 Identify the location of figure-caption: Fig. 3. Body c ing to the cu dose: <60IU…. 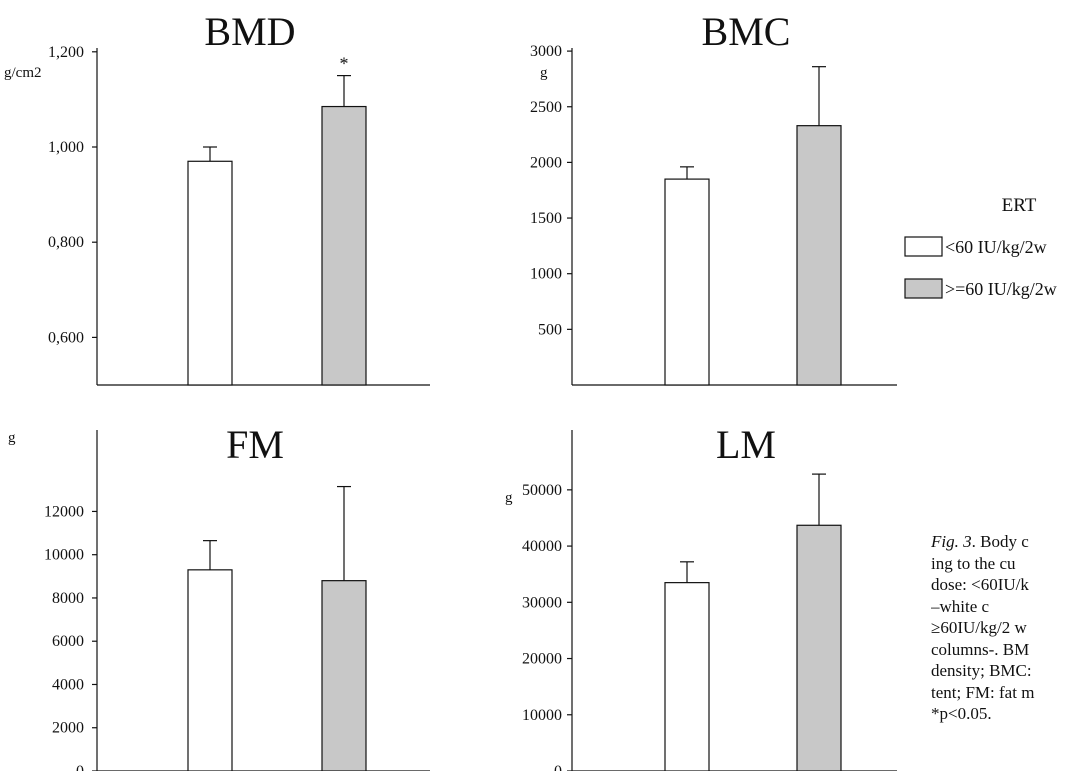
(1008, 651).